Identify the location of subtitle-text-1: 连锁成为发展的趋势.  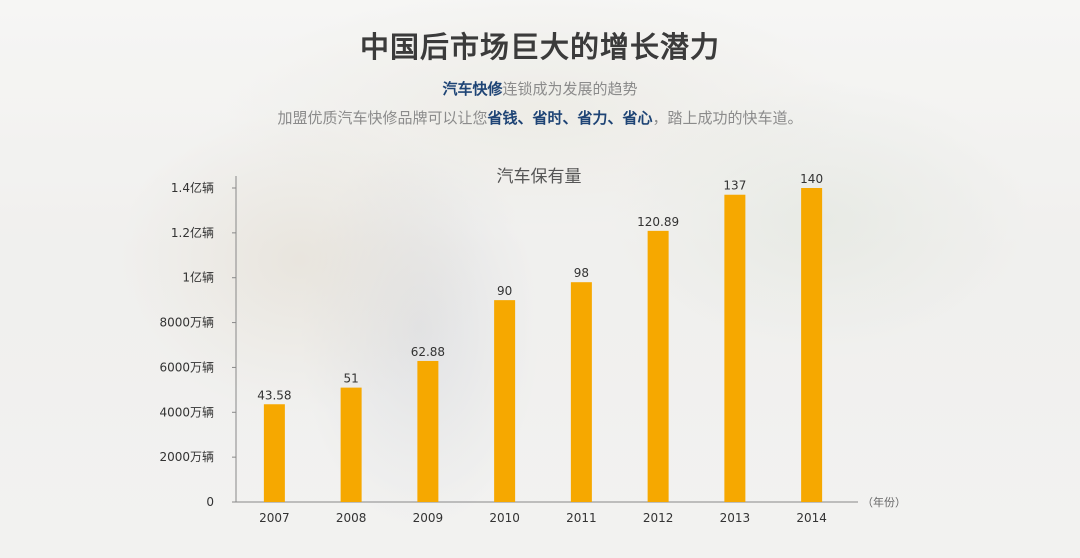
(570, 89).